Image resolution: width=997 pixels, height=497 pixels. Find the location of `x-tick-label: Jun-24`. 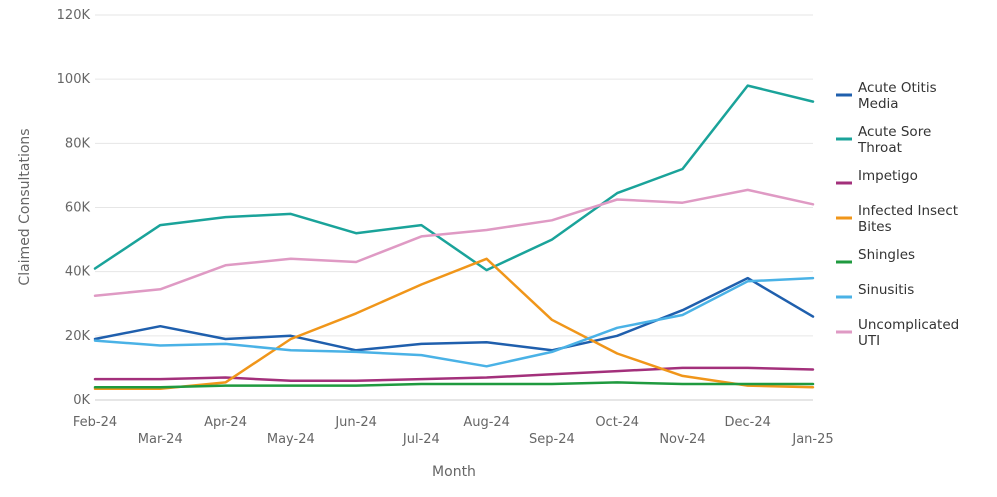

x-tick-label: Jun-24 is located at coordinates (355, 422).